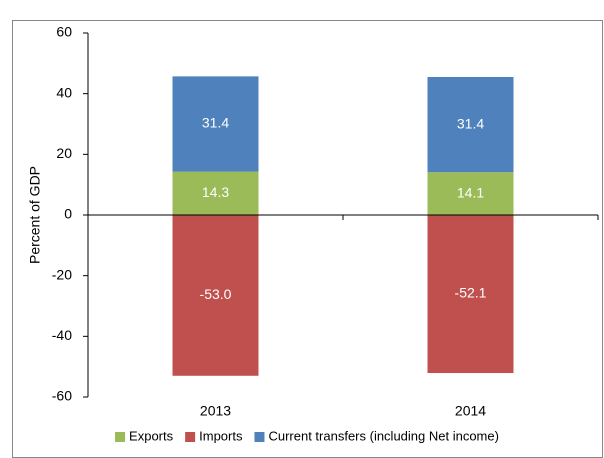 The width and height of the screenshot is (604, 458). What do you see at coordinates (151, 435) in the screenshot?
I see `legend-label: Exports` at bounding box center [151, 435].